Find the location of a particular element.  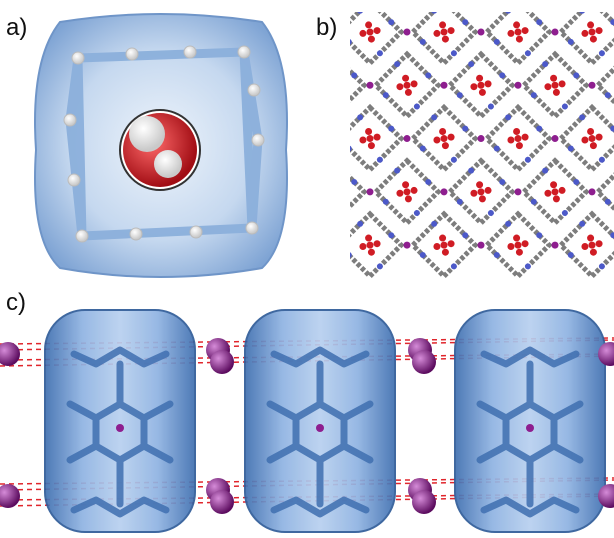

panel-label-c: c) is located at coordinates (16, 302).